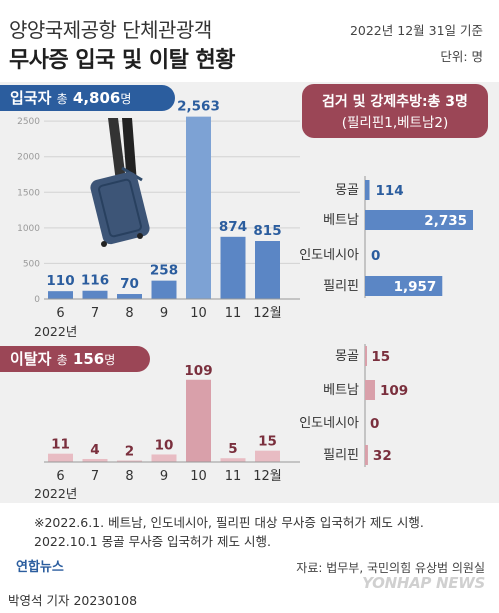 The height and width of the screenshot is (613, 499). What do you see at coordinates (233, 227) in the screenshot?
I see `entry-value-label: 874` at bounding box center [233, 227].